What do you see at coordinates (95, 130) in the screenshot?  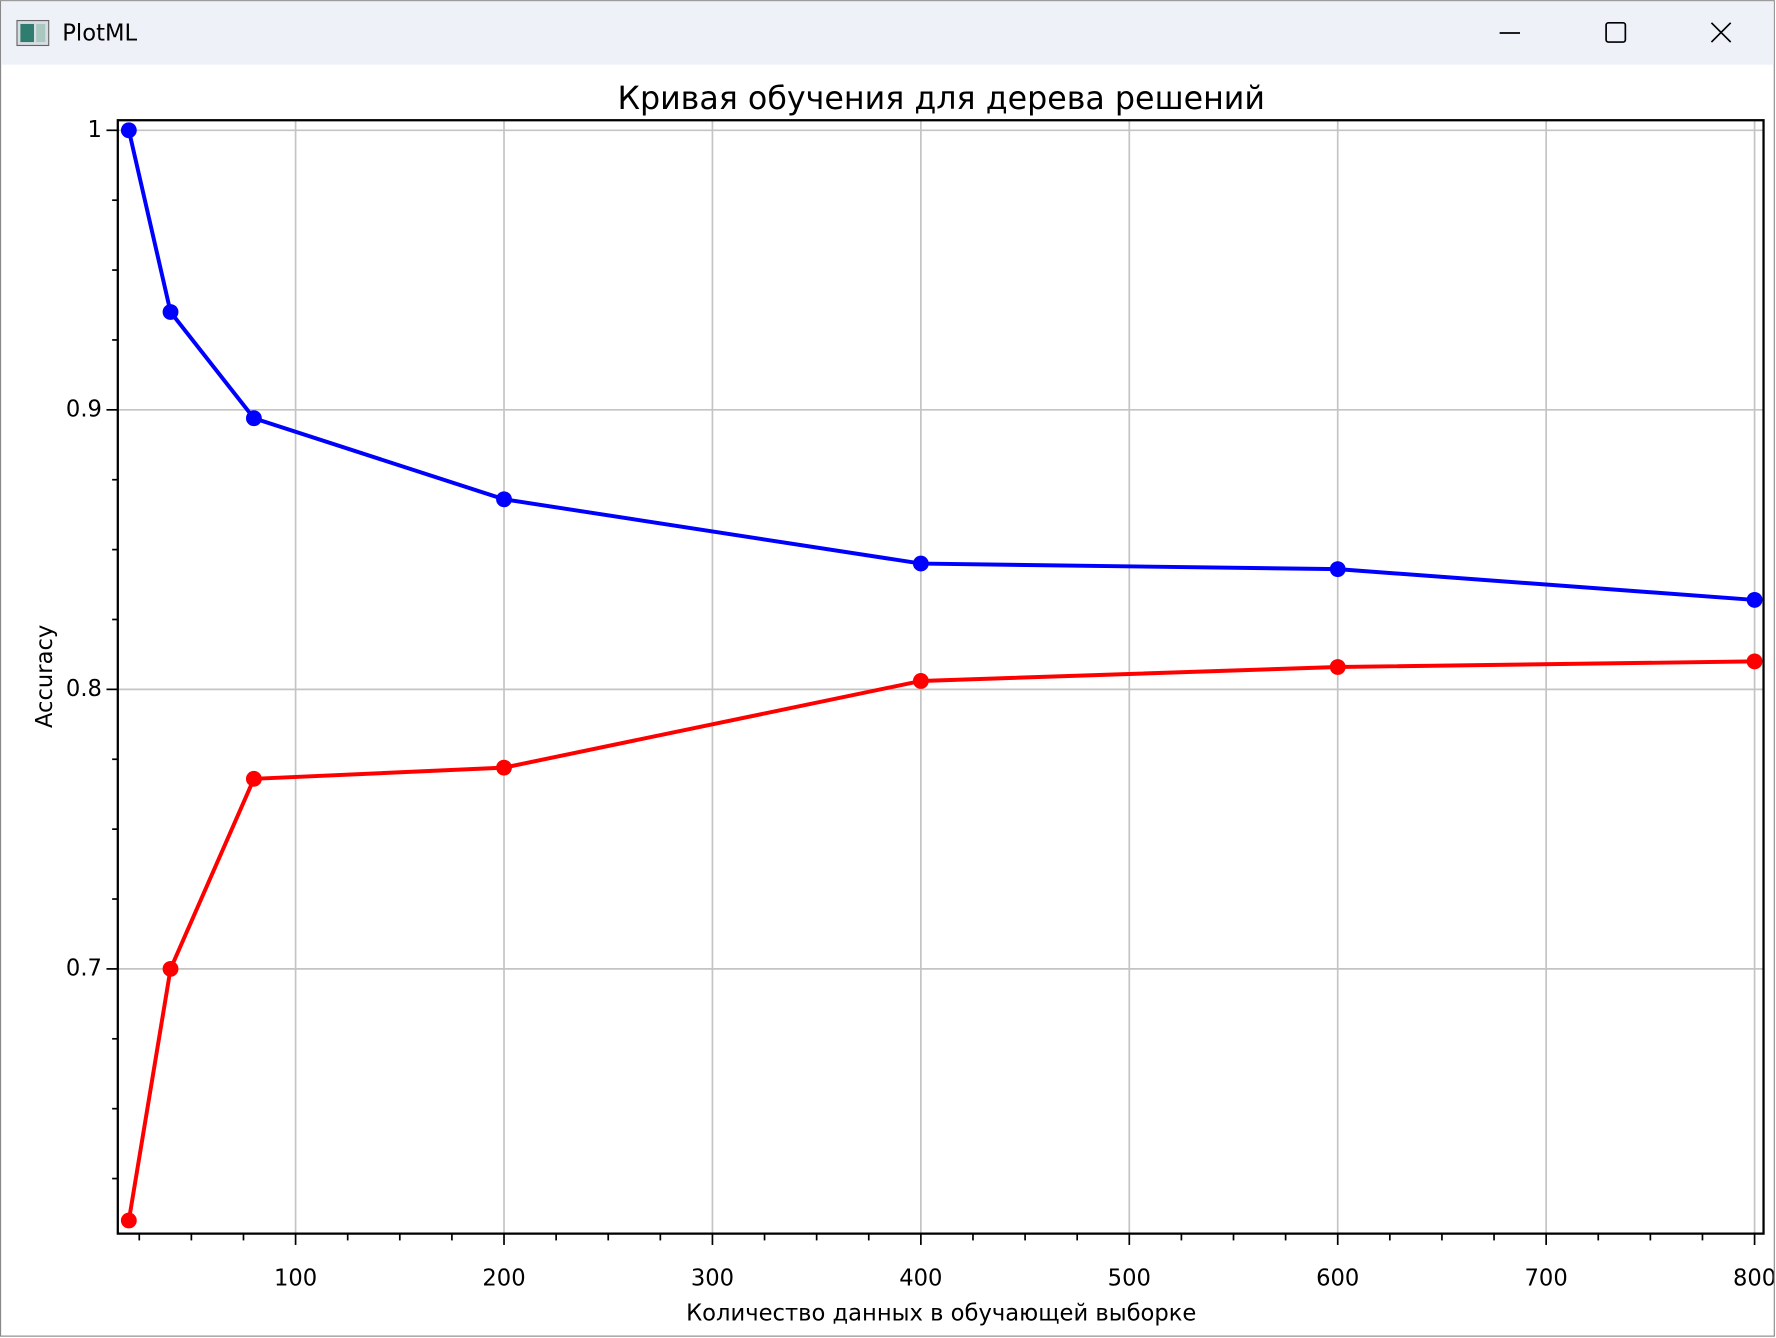 I see `y-tick-label: 1` at bounding box center [95, 130].